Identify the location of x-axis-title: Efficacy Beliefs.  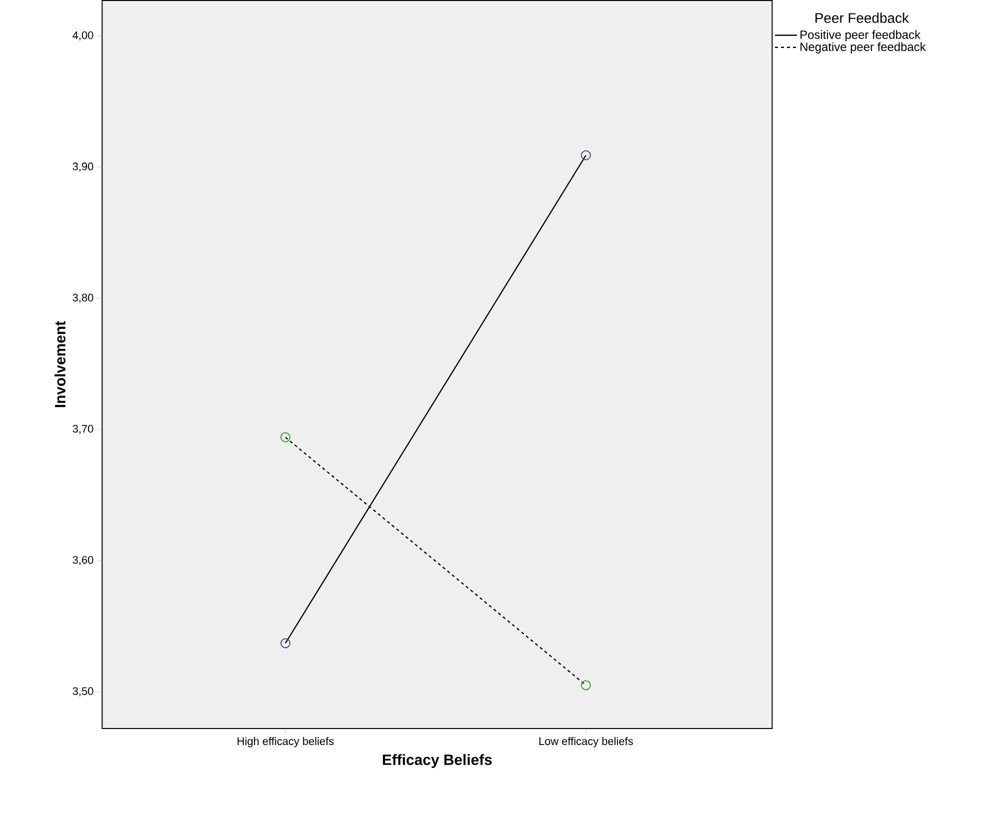
(437, 761).